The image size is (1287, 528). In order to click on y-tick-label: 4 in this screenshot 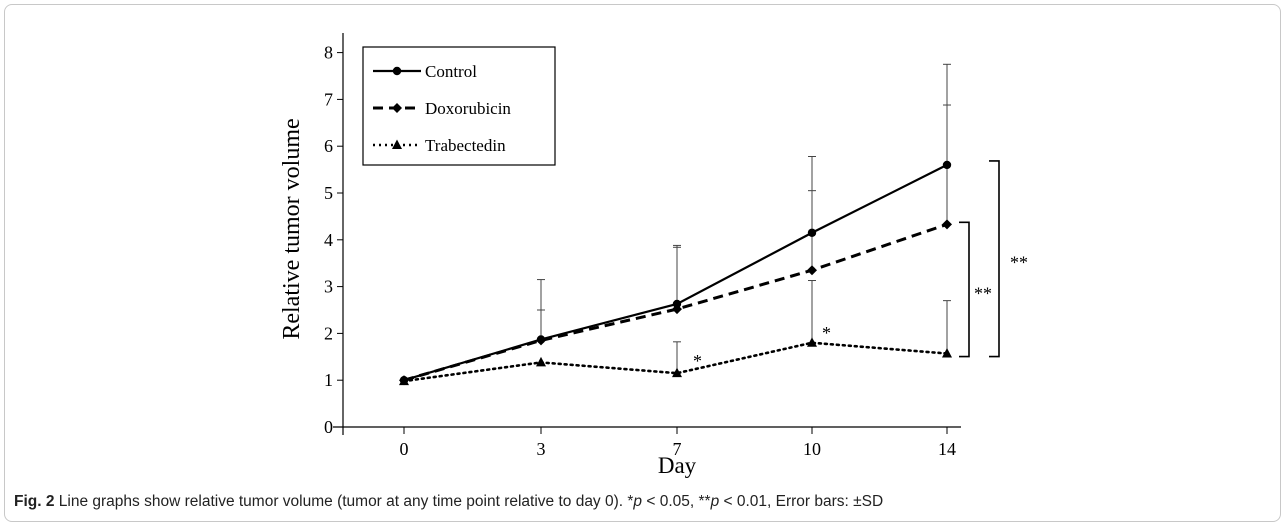, I will do `click(328, 240)`.